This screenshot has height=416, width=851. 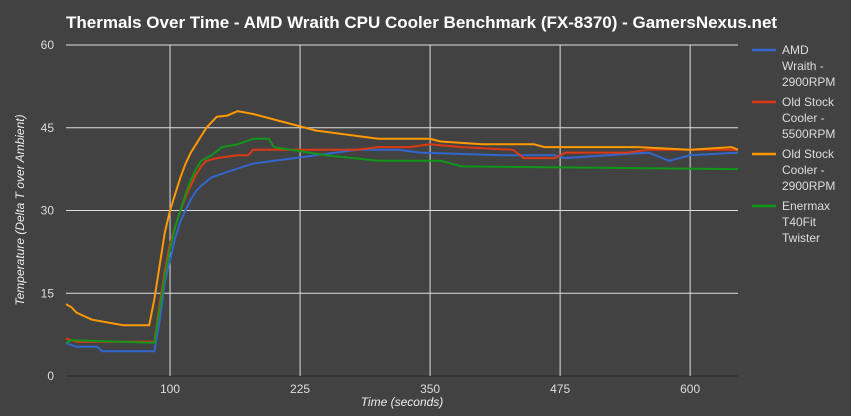 I want to click on y-tick-label: 45, so click(x=48, y=128).